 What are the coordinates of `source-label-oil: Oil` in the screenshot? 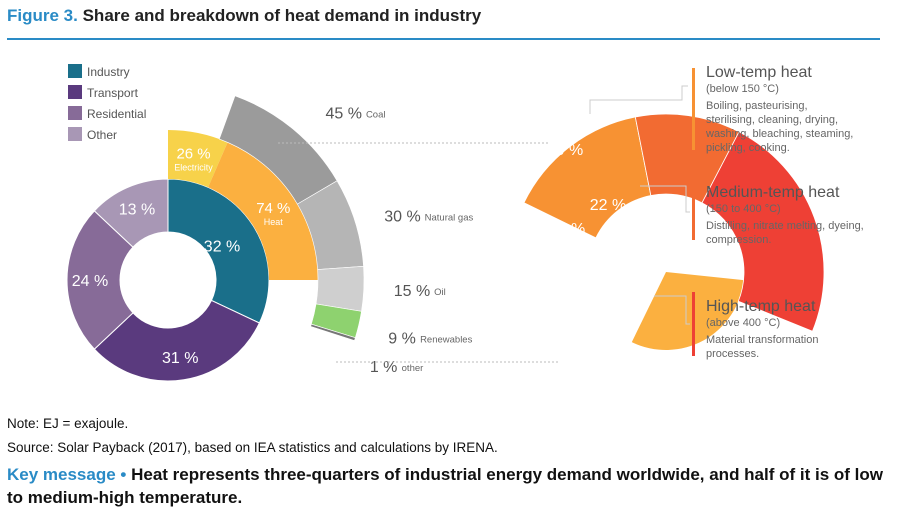 It's located at (440, 292).